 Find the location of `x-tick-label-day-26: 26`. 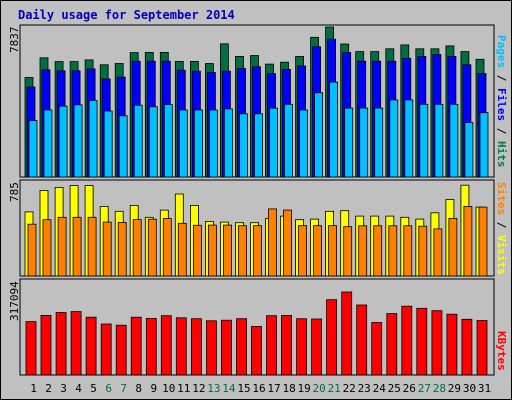

x-tick-label-day-26: 26 is located at coordinates (409, 388).